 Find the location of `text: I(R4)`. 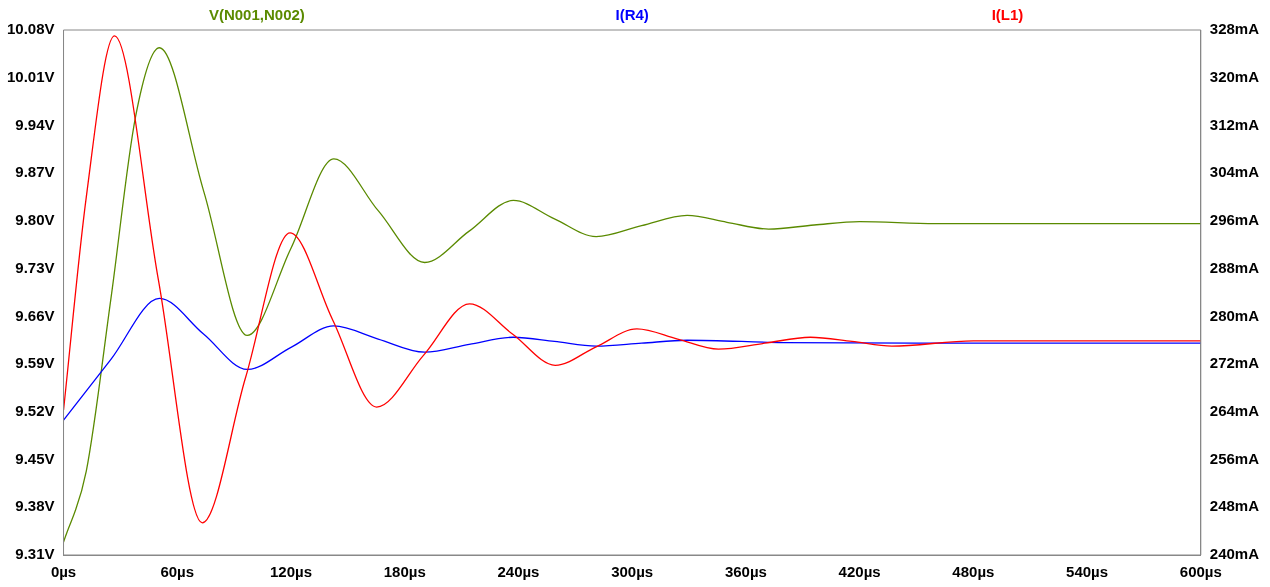

text: I(R4) is located at coordinates (632, 15).